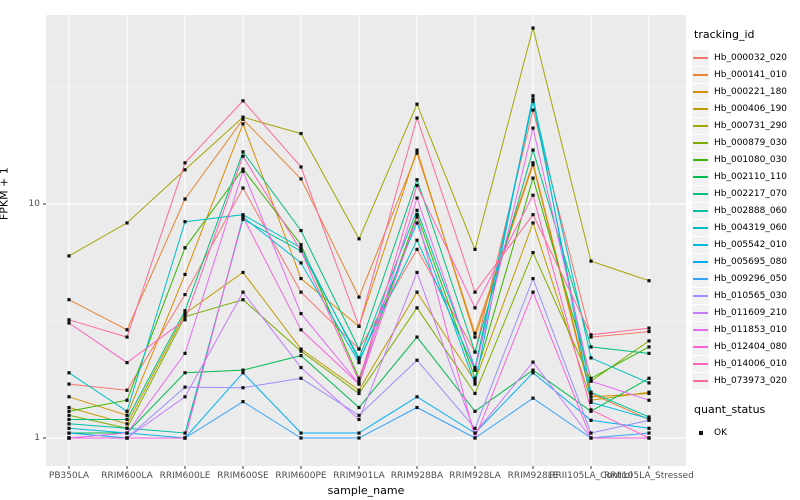 The image size is (800, 500). I want to click on x-tick-label: RRIM600PE, so click(301, 476).